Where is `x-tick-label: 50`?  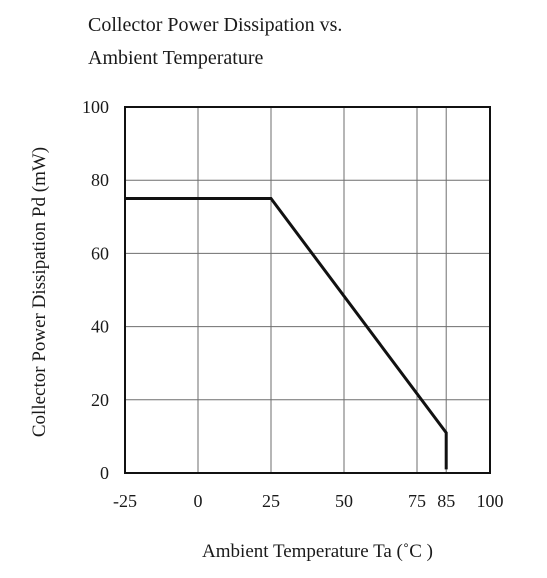 x-tick-label: 50 is located at coordinates (344, 501).